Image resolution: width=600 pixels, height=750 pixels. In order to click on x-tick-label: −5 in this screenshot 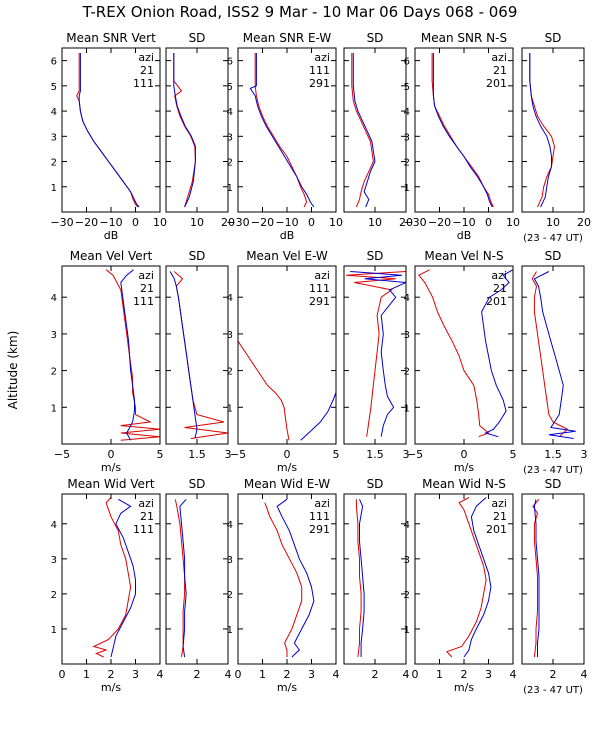, I will do `click(62, 454)`.